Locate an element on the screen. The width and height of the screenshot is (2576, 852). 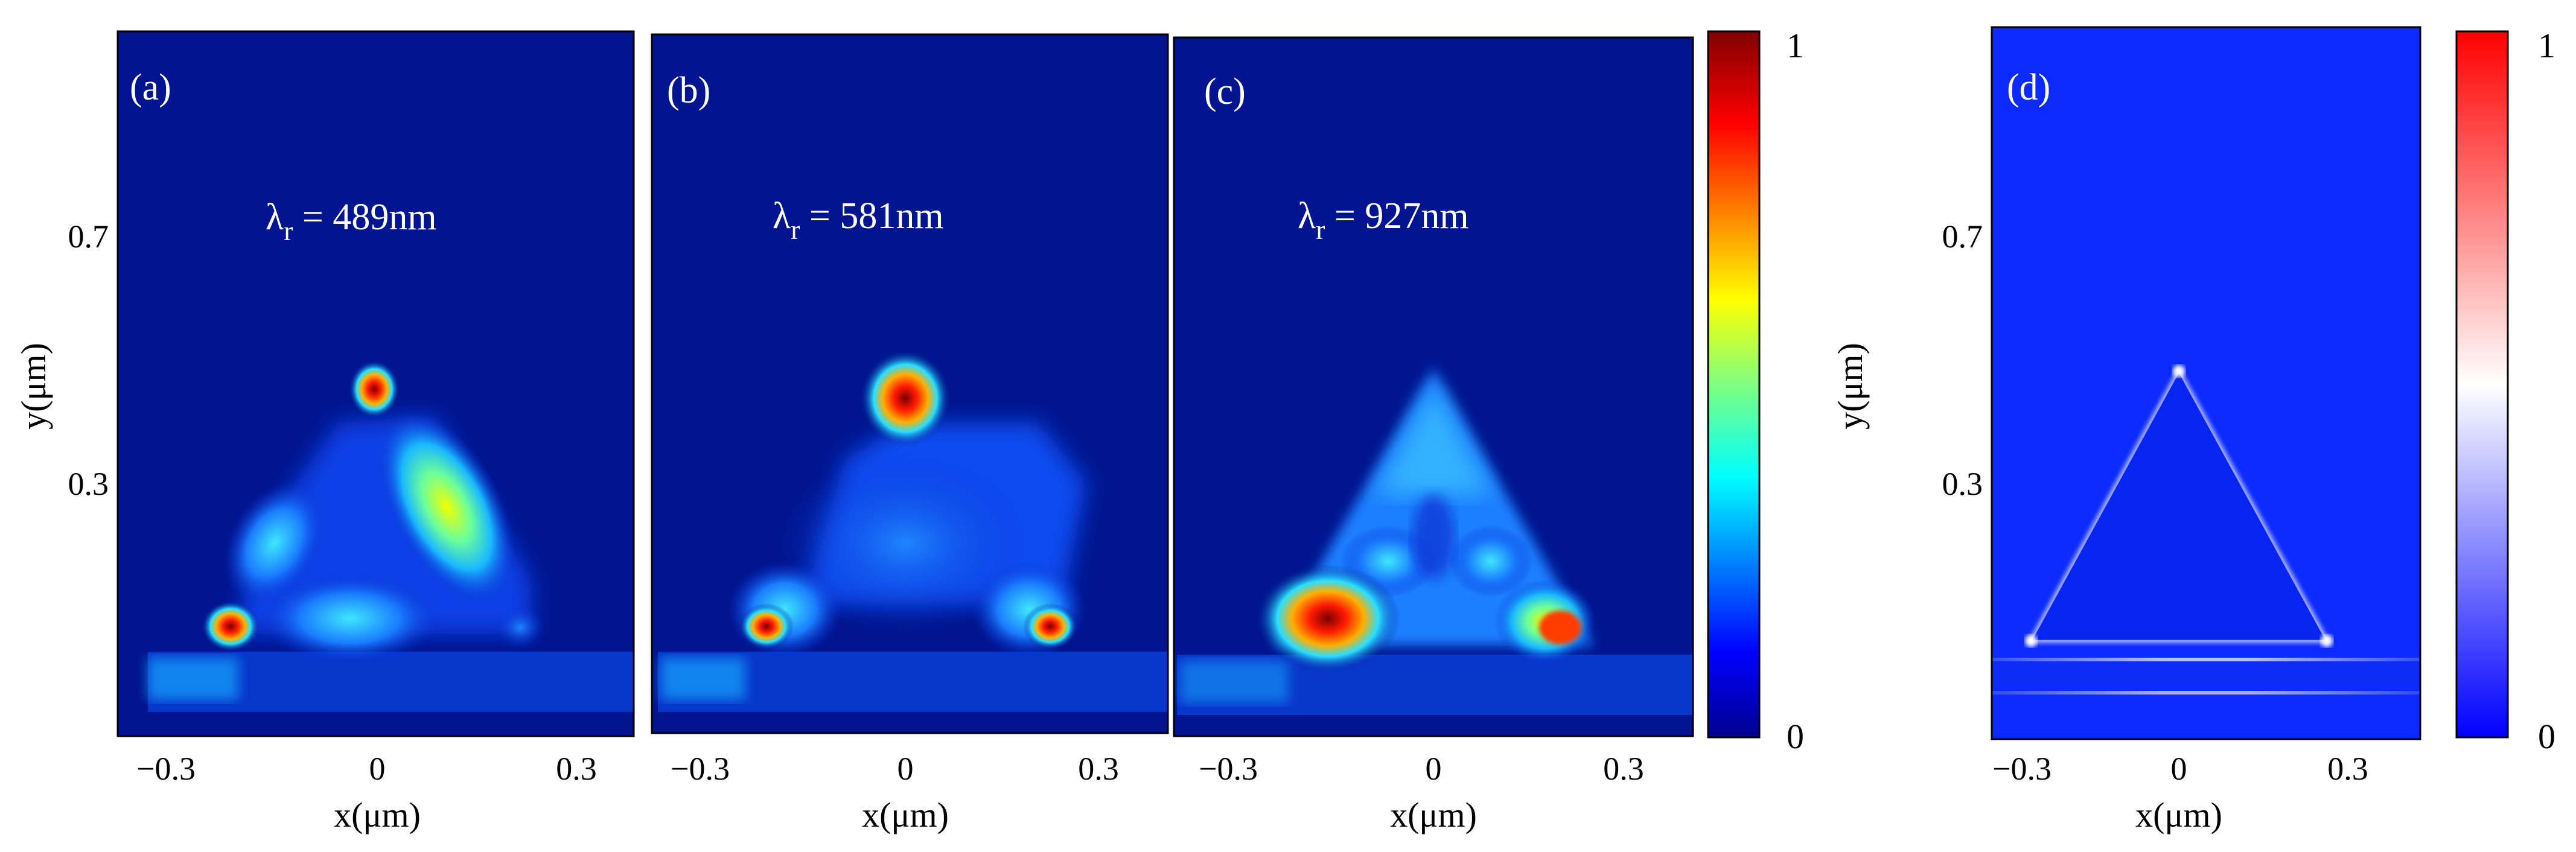
heatmap-d is located at coordinates (2206, 383).